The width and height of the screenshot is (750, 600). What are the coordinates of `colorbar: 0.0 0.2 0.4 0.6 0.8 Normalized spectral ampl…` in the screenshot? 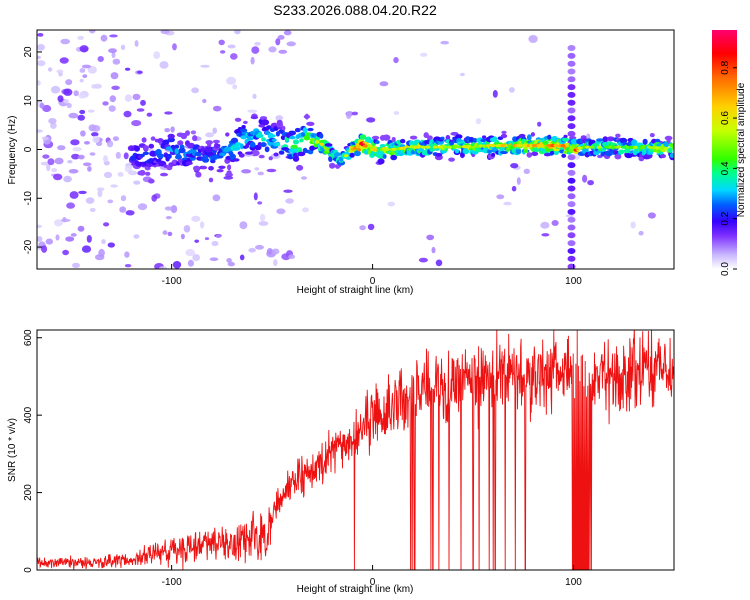 It's located at (729, 153).